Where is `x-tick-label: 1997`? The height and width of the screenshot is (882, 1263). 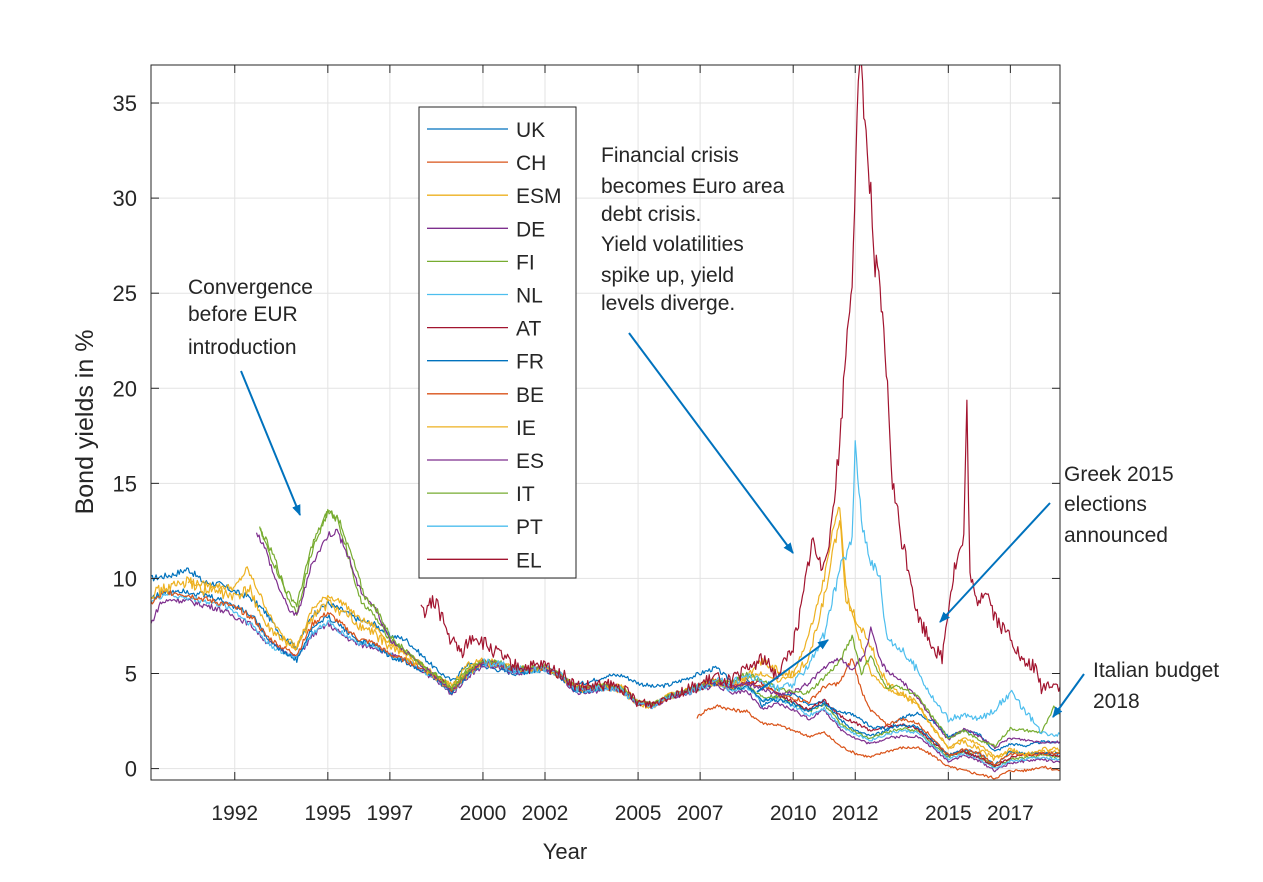 x-tick-label: 1997 is located at coordinates (390, 813).